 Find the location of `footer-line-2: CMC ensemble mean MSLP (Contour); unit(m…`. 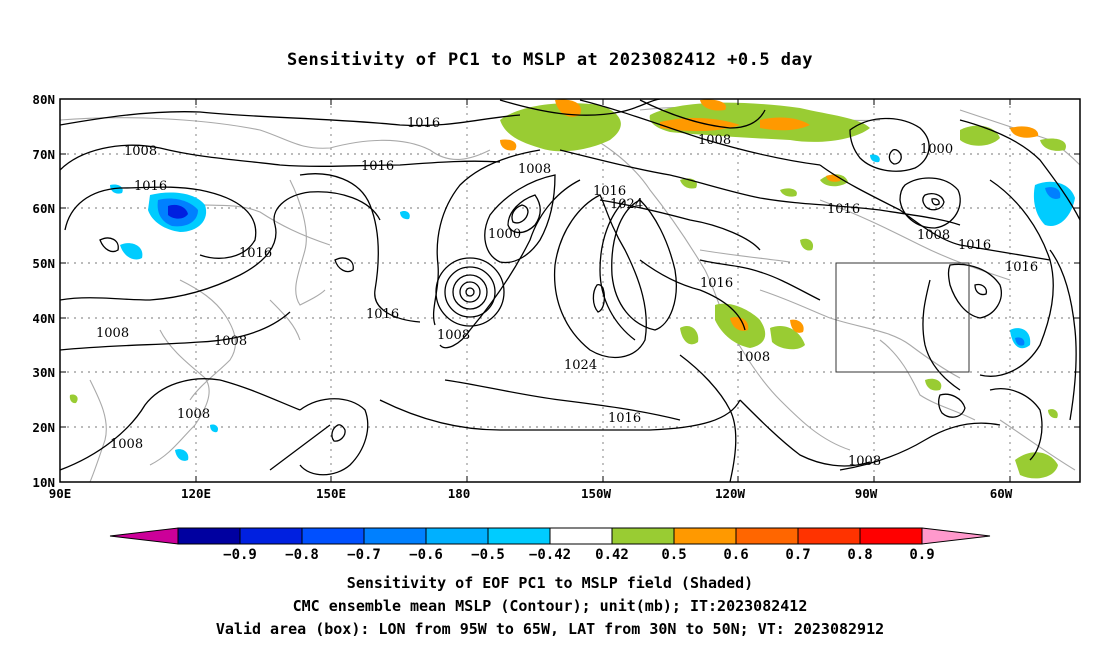

footer-line-2: CMC ensemble mean MSLP (Contour); unit(m… is located at coordinates (550, 606).